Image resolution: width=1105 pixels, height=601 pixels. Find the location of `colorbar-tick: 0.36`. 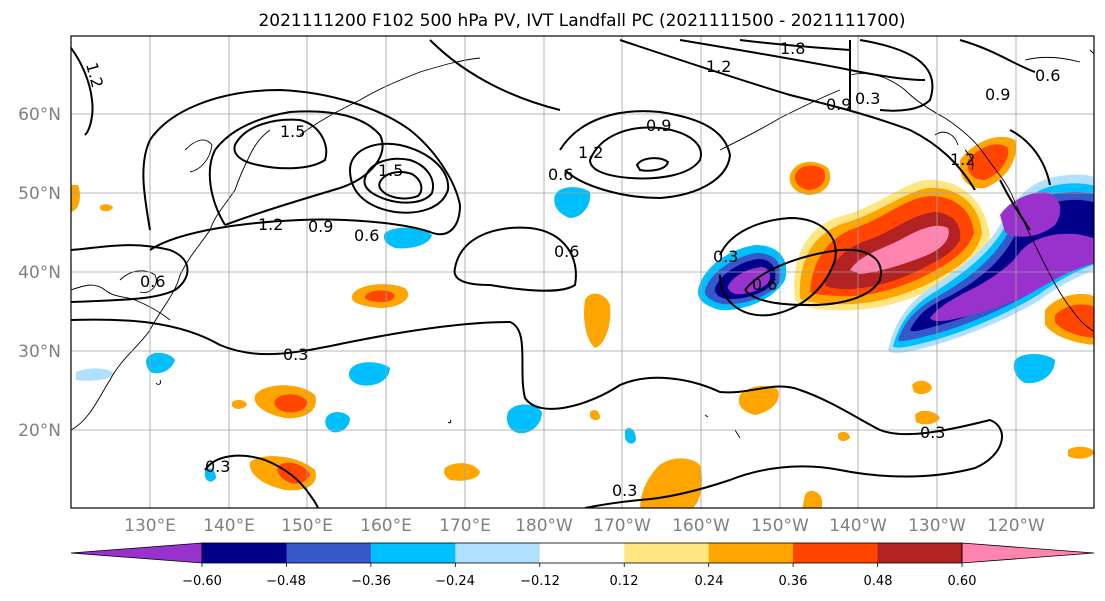

colorbar-tick: 0.36 is located at coordinates (793, 581).